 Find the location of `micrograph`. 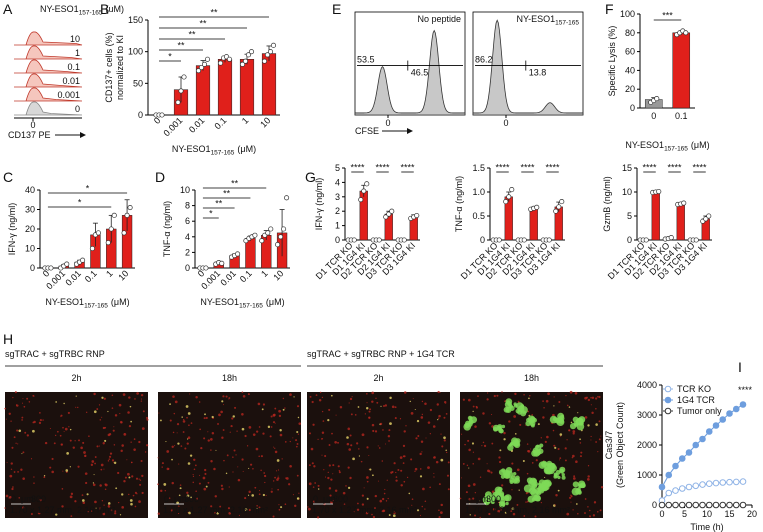

micrograph is located at coordinates (76, 455).